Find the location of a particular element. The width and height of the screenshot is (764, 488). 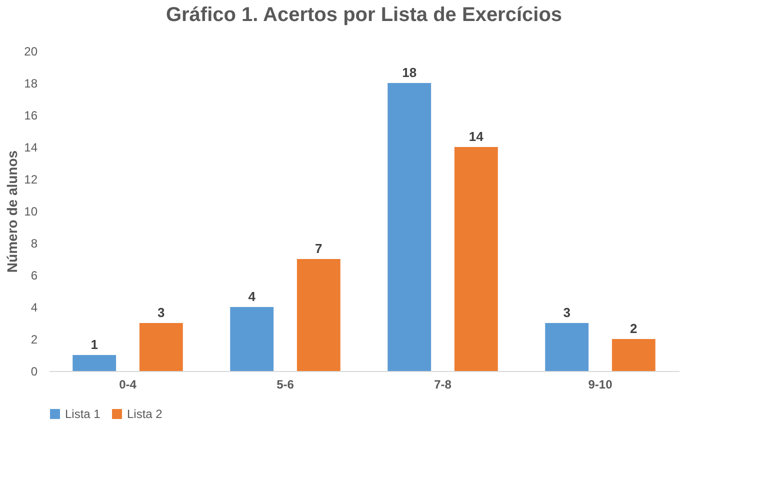

y-tick-label: 14 is located at coordinates (31, 147).